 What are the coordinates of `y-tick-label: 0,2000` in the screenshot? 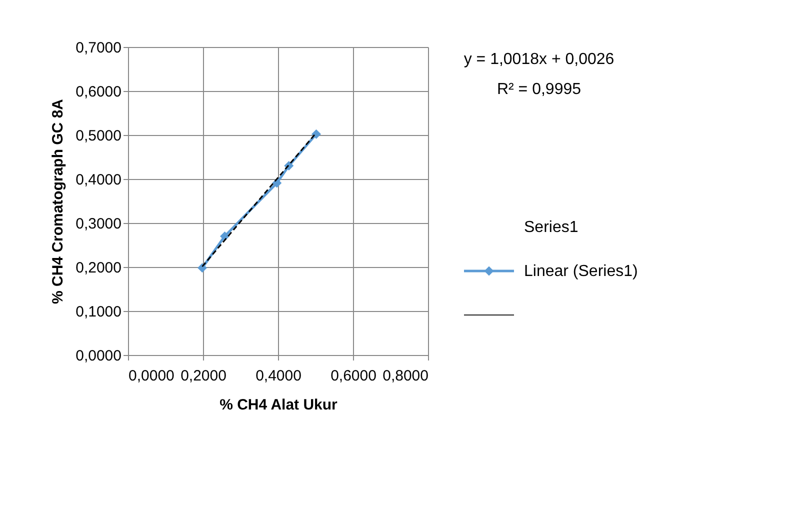 It's located at (99, 268).